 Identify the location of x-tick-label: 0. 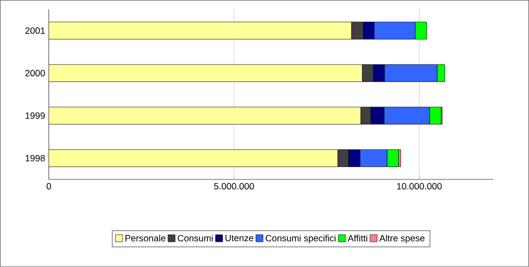
(48, 186).